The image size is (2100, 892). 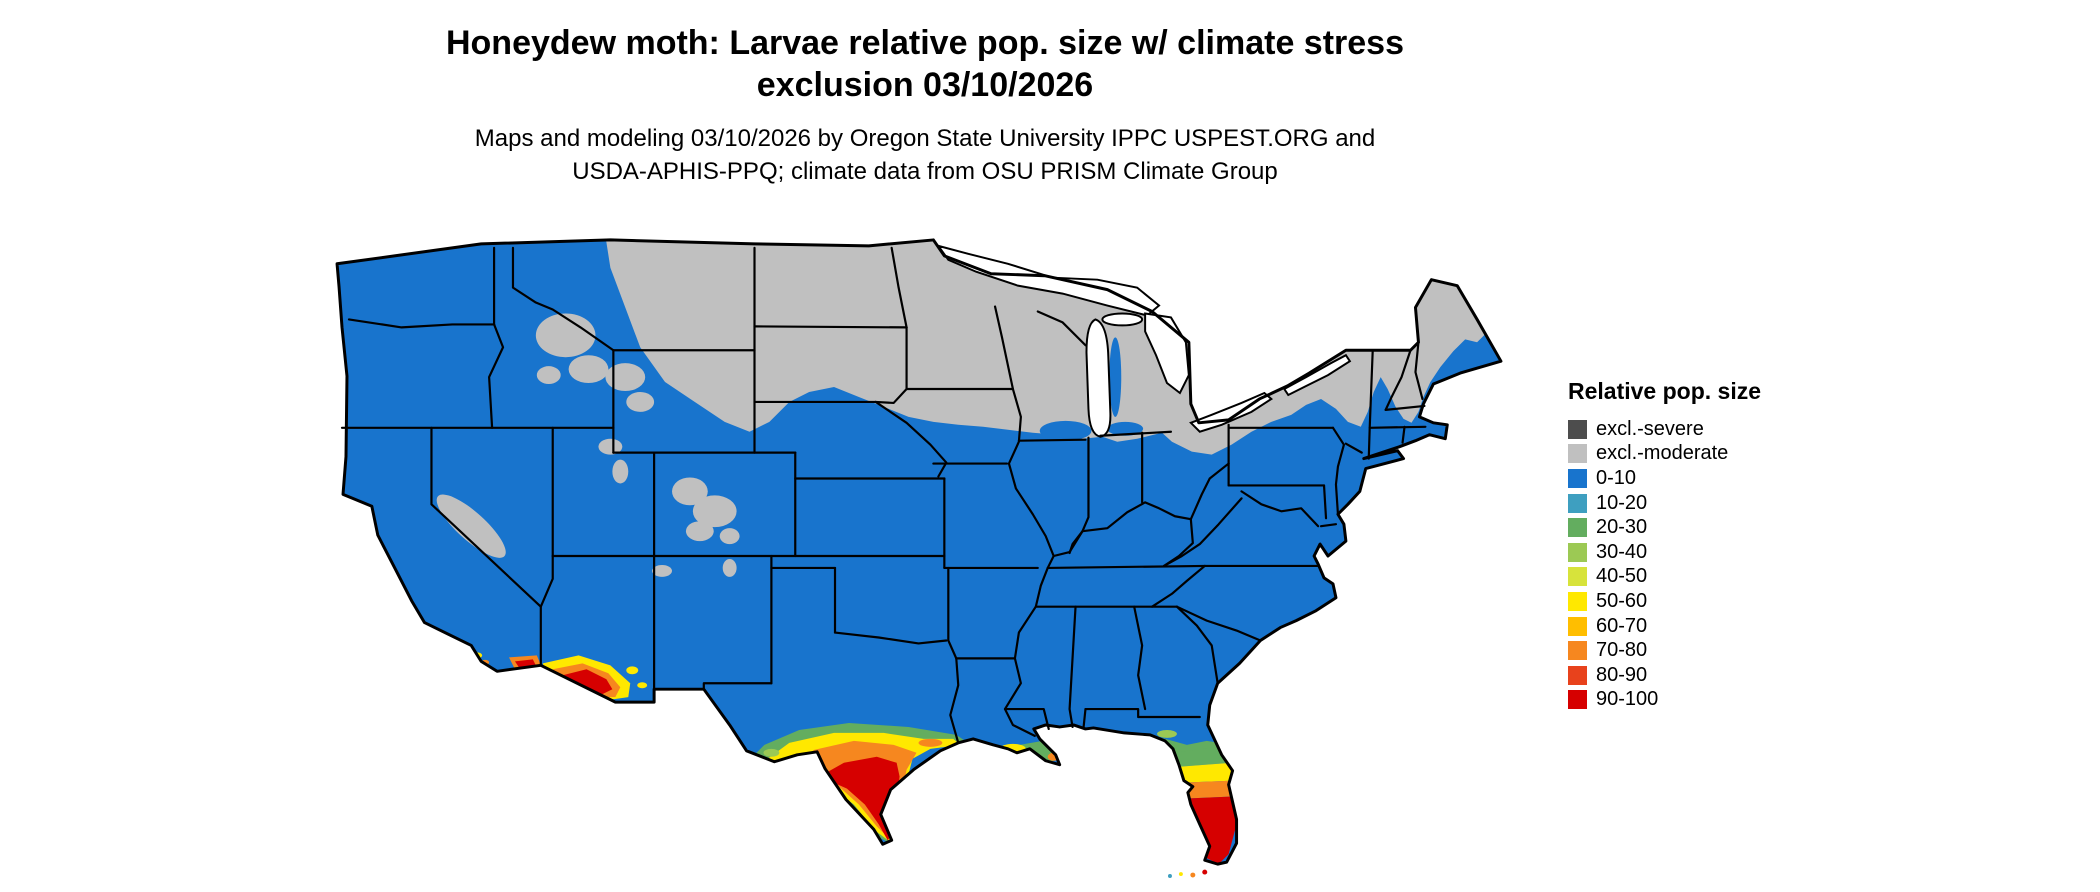 I want to click on legend-item: 40-50, so click(x=1688, y=577).